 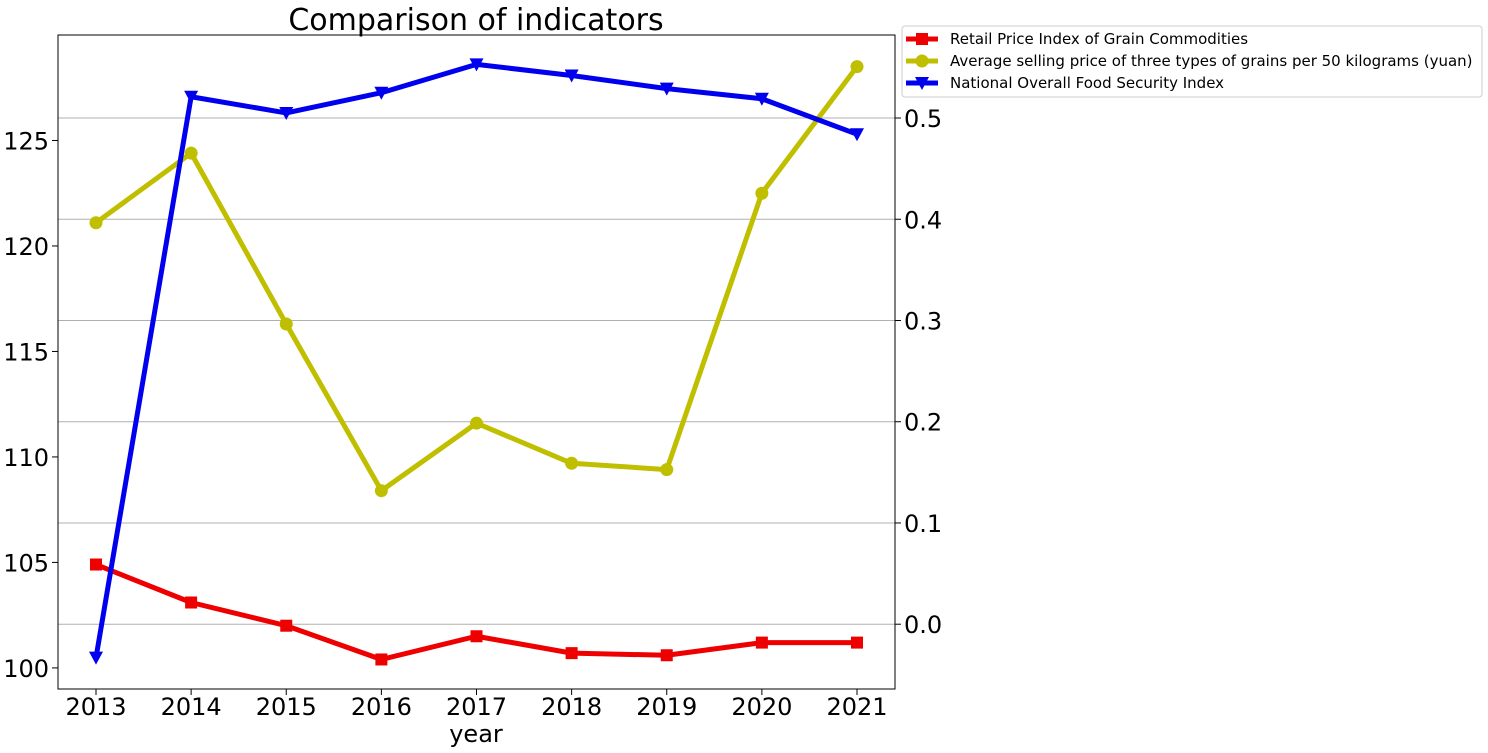 I want to click on legend-label: National Overall Food Security Index, so click(x=1087, y=83).